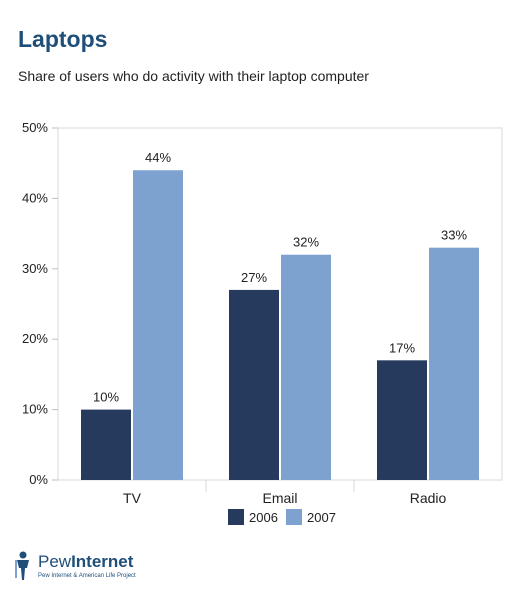  Describe the element at coordinates (306, 242) in the screenshot. I see `data-label: 32%` at that location.